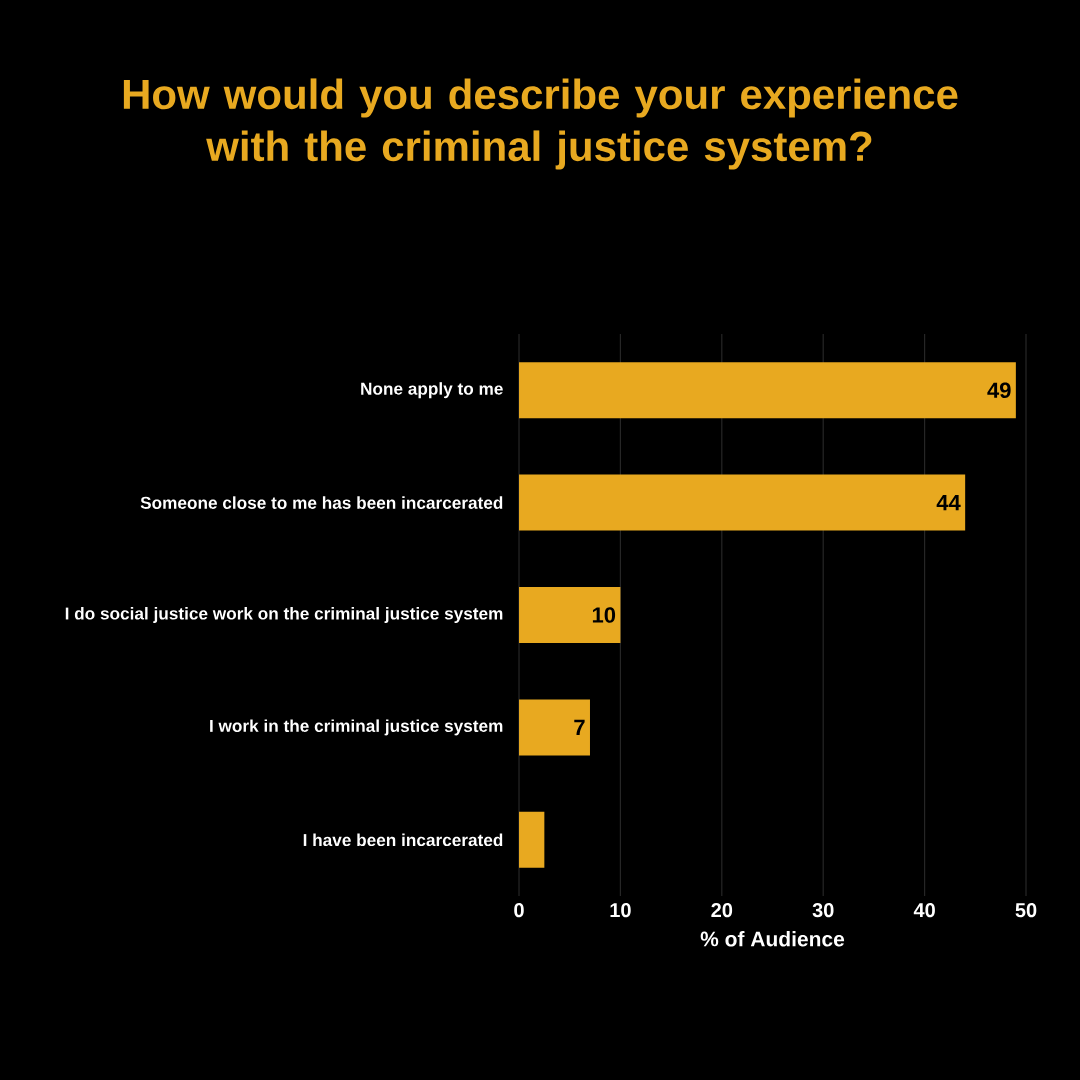 The height and width of the screenshot is (1080, 1080). What do you see at coordinates (823, 910) in the screenshot?
I see `x-tick-label: 30` at bounding box center [823, 910].